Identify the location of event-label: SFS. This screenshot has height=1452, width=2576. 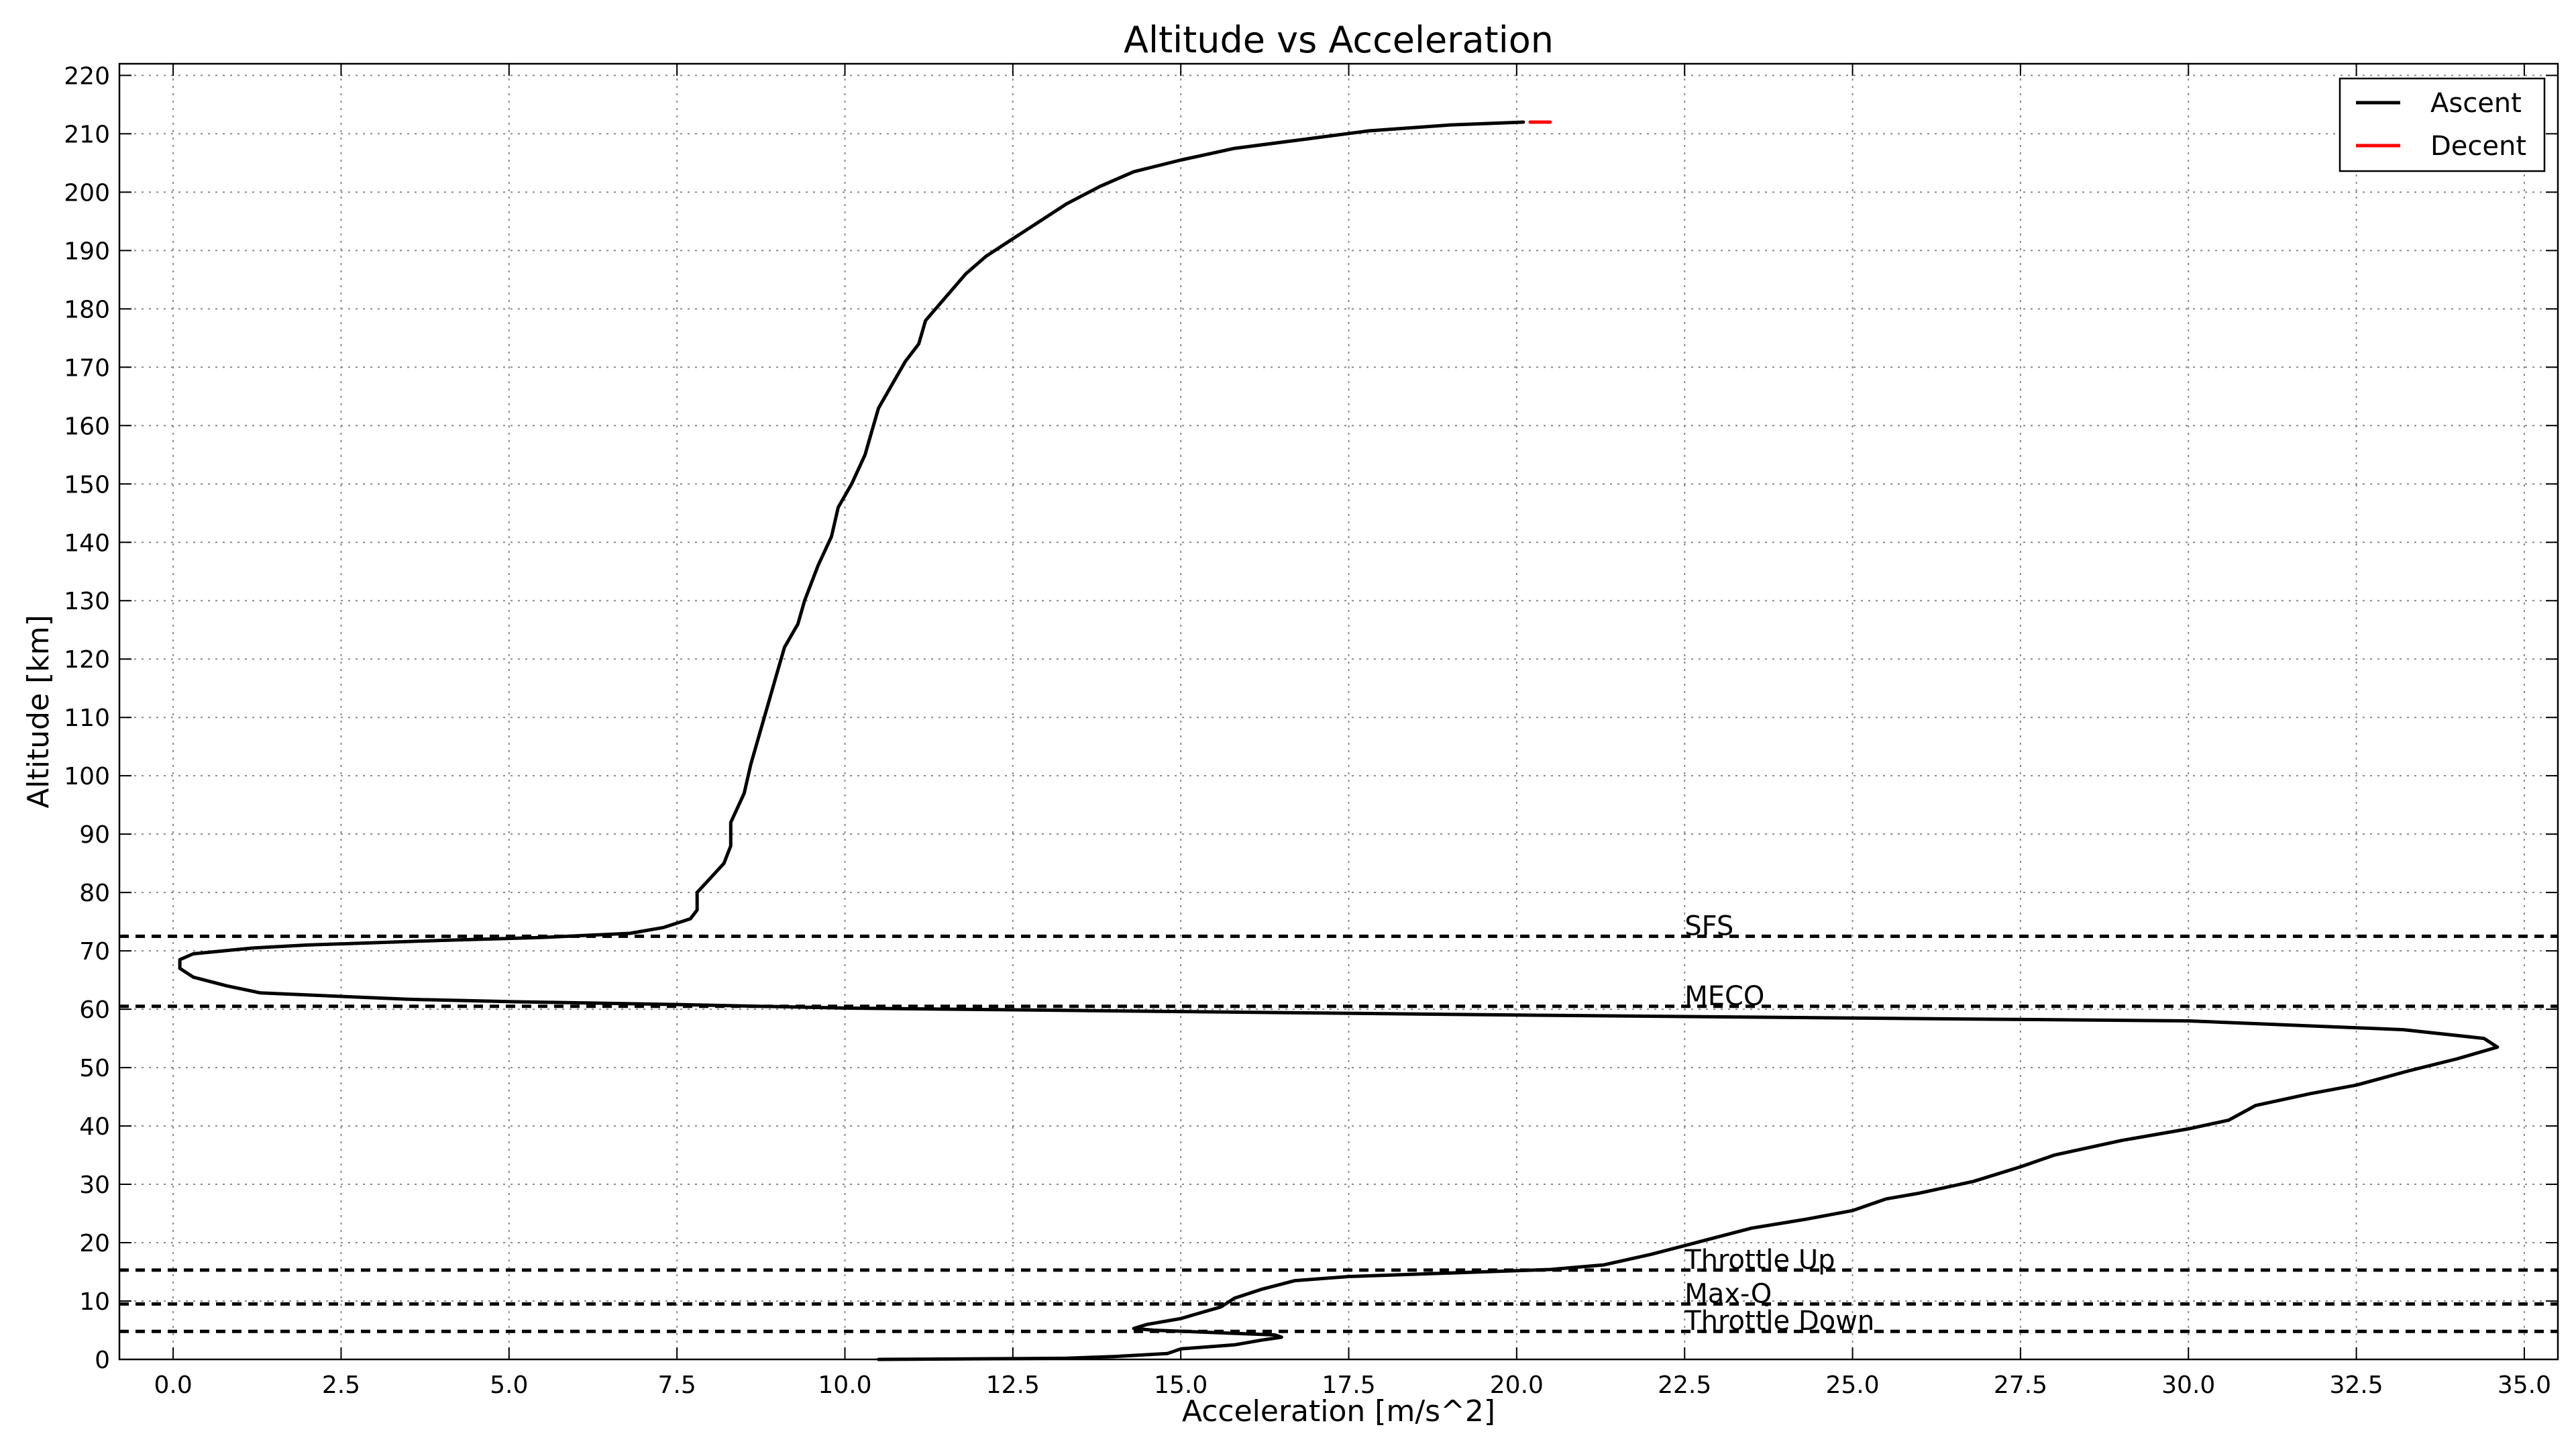
(1708, 926).